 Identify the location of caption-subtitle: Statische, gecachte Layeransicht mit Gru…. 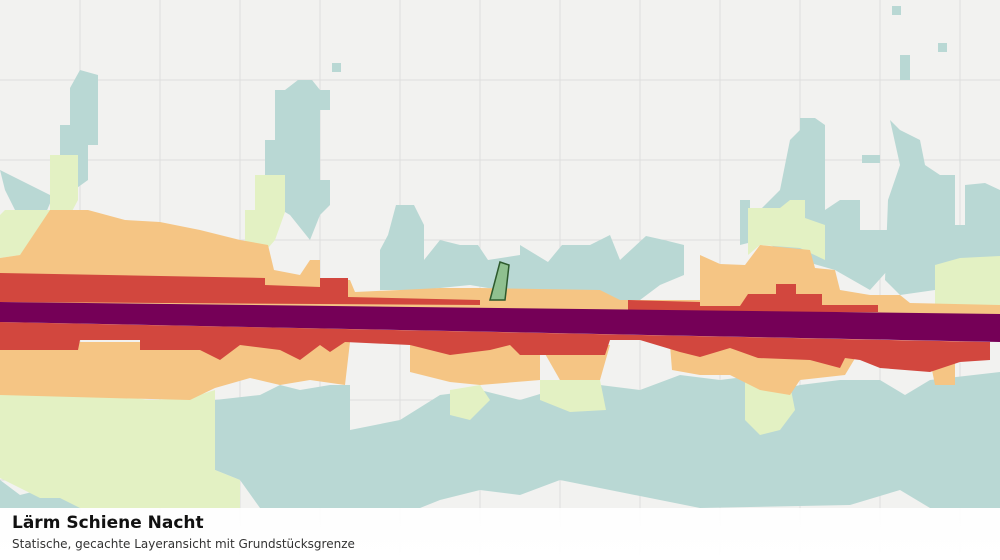
(183, 544).